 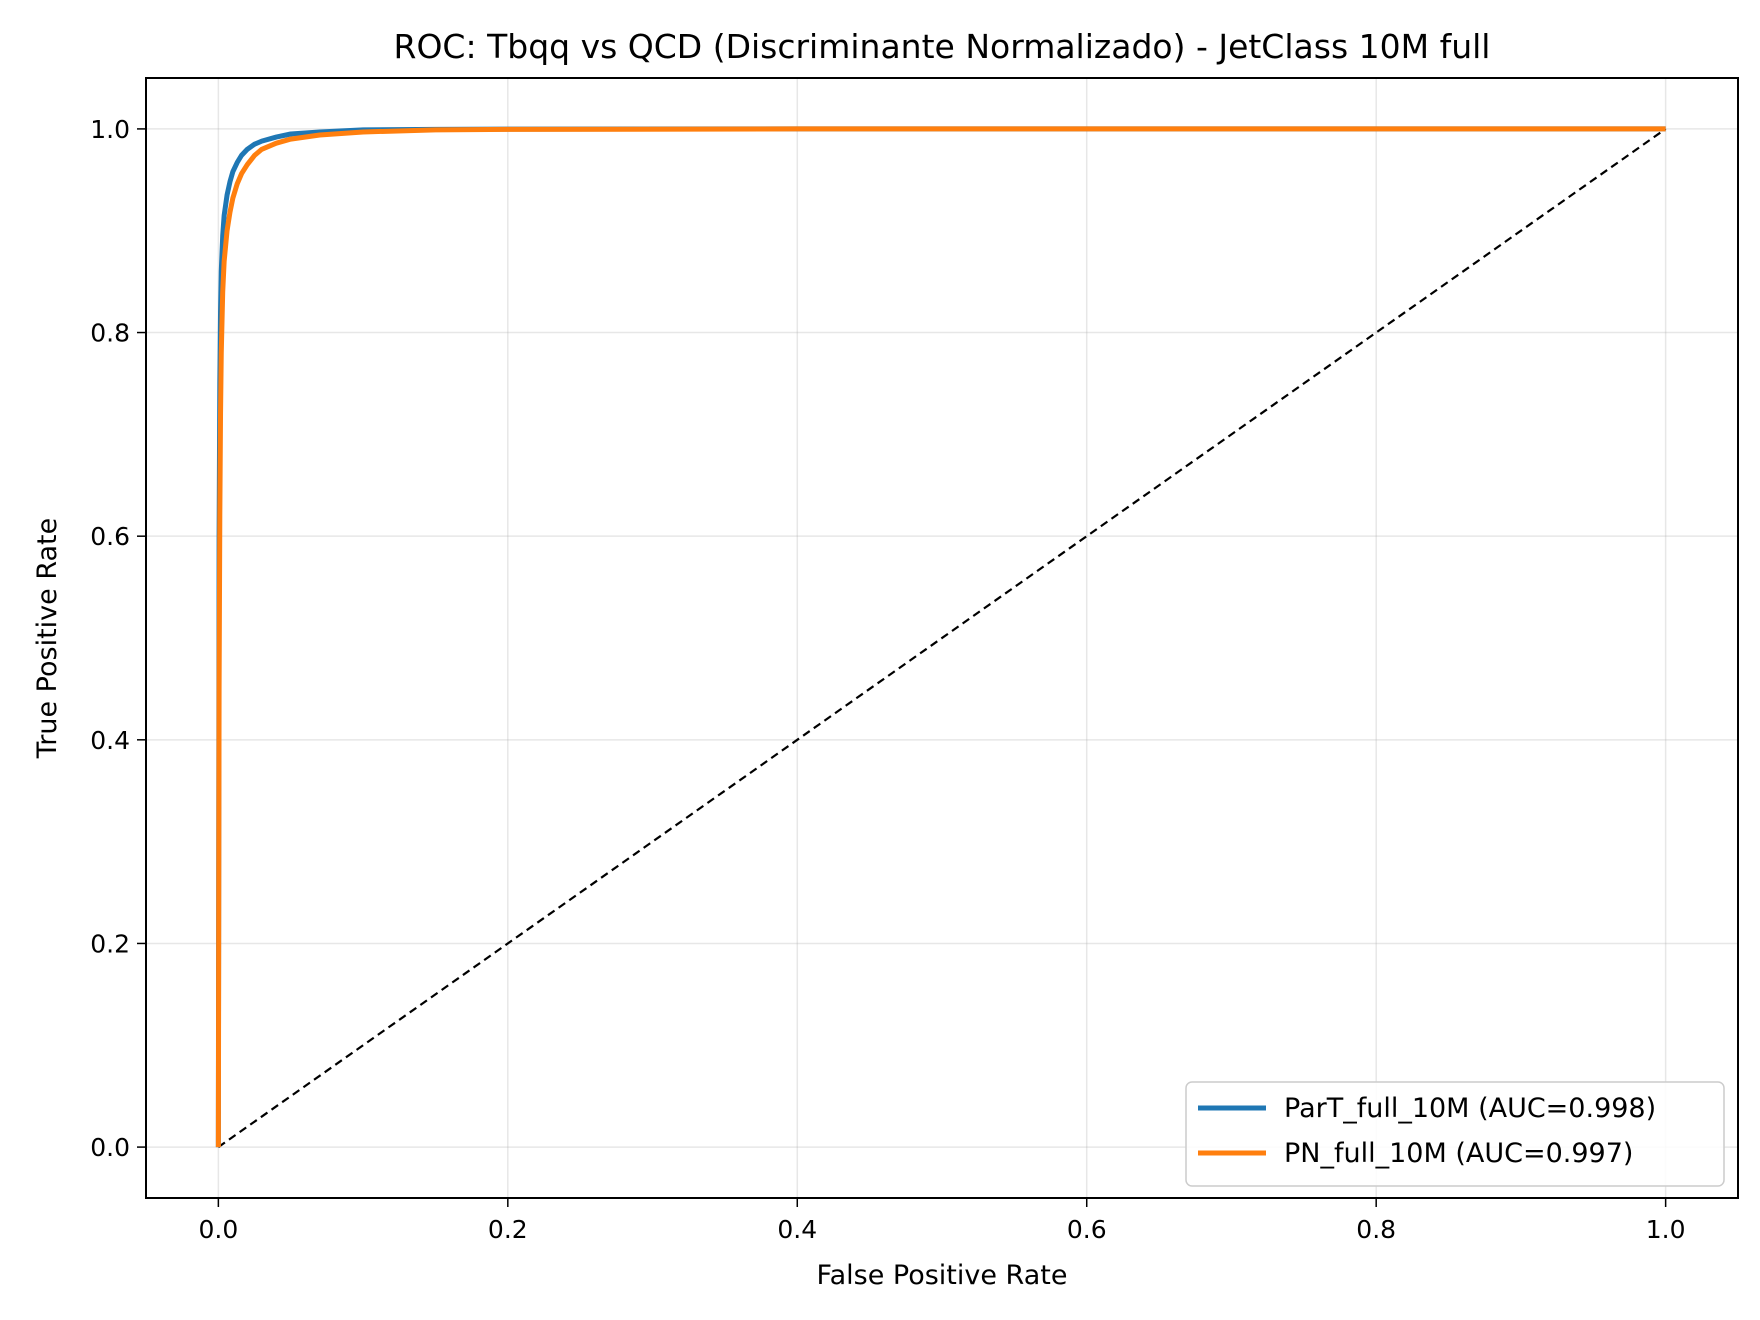 I want to click on x-tick-label: 0.8, so click(x=1376, y=1229).